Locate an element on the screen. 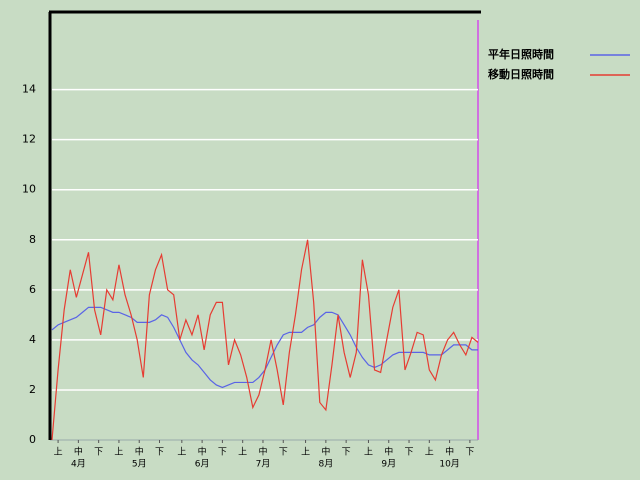 The height and width of the screenshot is (480, 640). y-tick-label: 12 is located at coordinates (29, 139).